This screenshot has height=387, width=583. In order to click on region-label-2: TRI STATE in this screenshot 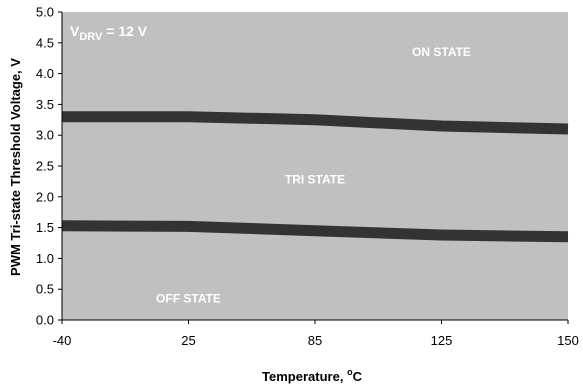, I will do `click(315, 180)`.